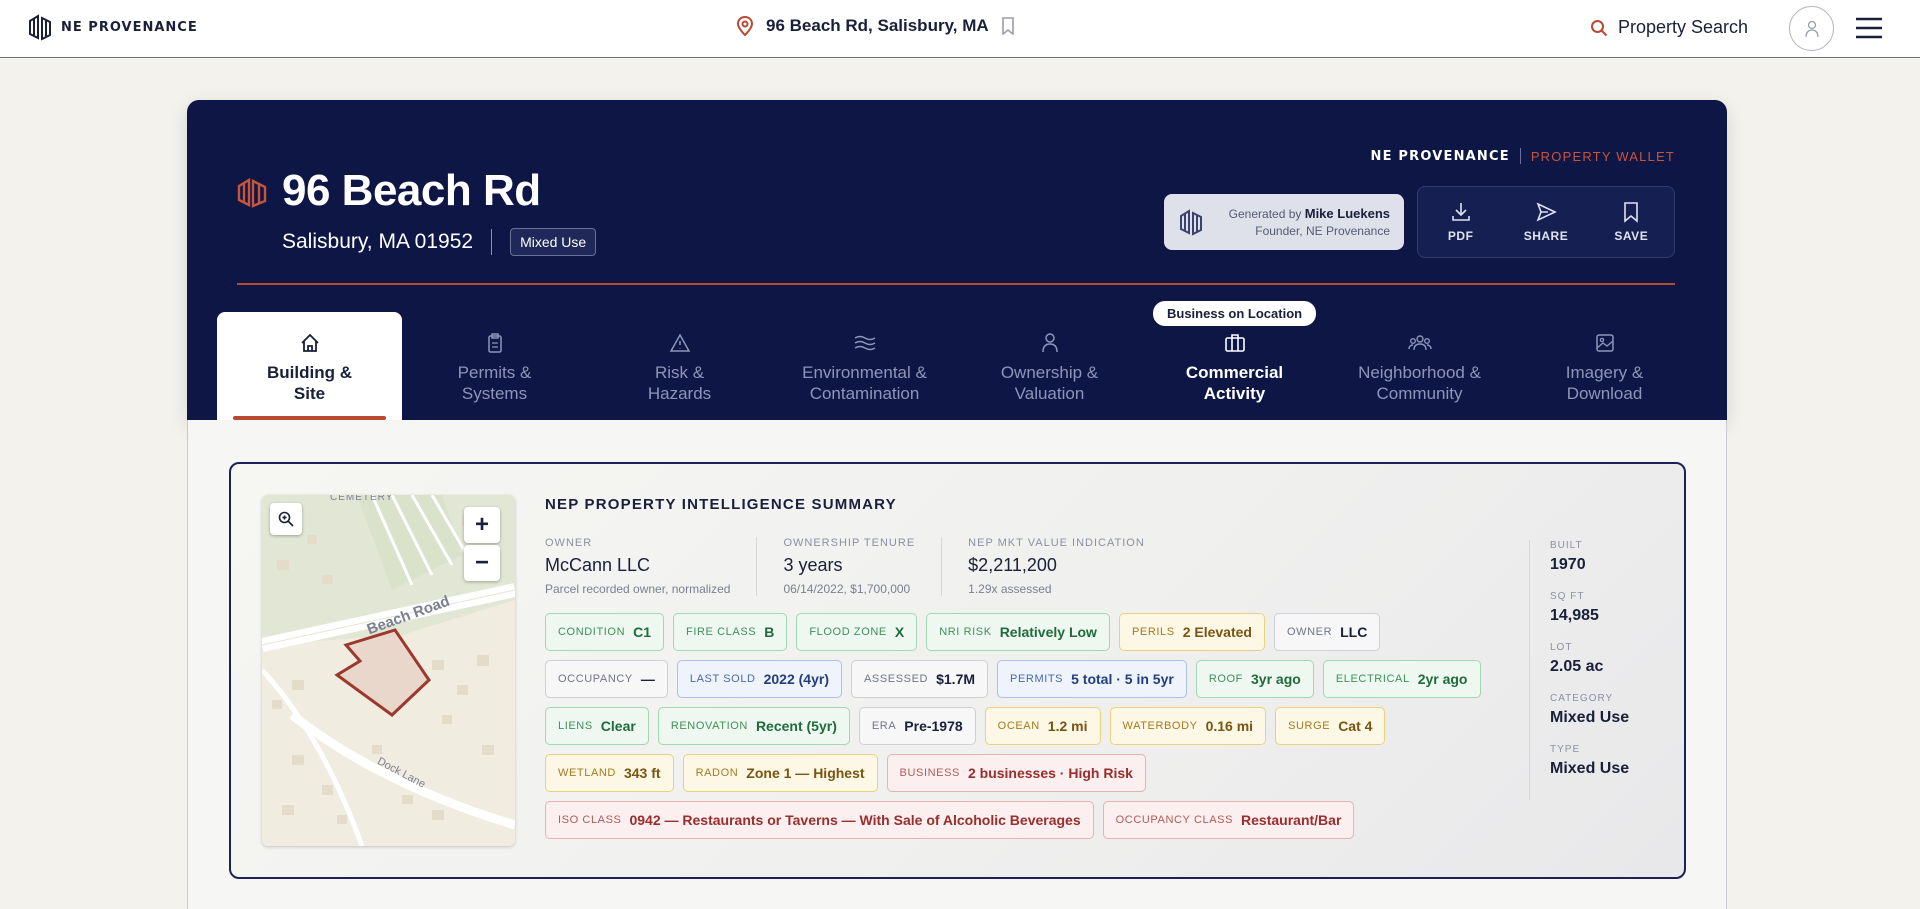 The image size is (1920, 909). I want to click on attribute-chip: BUSINESS 2 businesses · High Risk, so click(1016, 773).